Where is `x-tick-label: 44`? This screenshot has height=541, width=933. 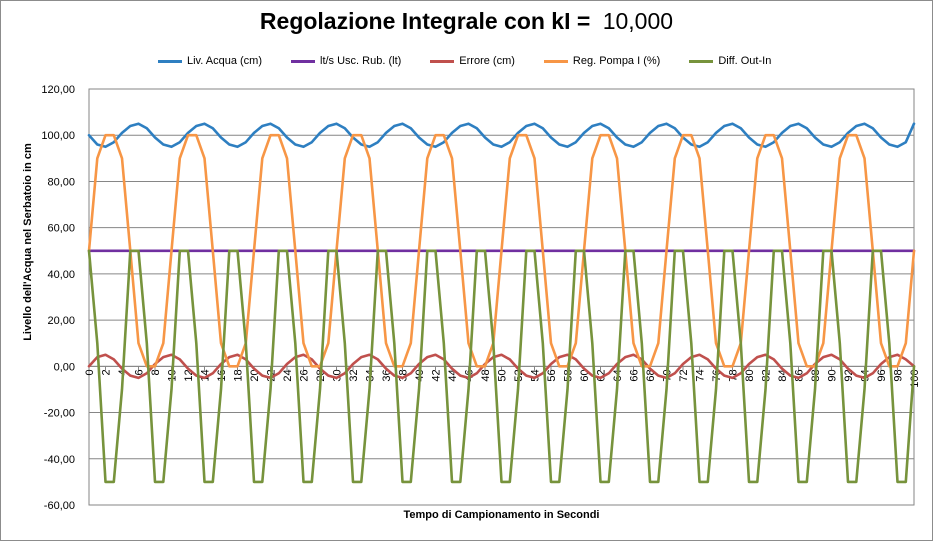 x-tick-label: 44 is located at coordinates (453, 375).